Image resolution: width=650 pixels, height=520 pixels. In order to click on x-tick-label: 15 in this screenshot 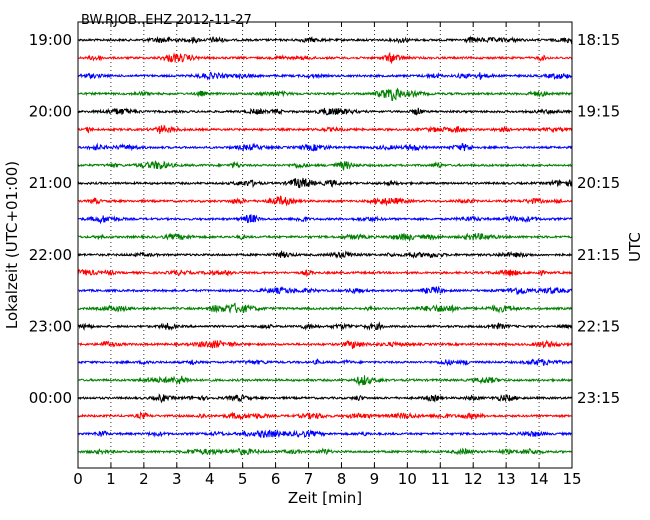, I will do `click(571, 479)`.